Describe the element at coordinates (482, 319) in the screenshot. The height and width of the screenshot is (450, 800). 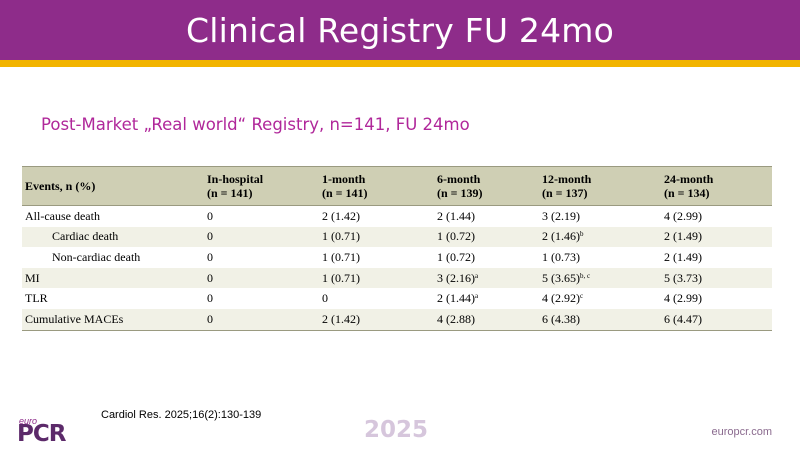
I see `cell-6-month: 4 (2.88)` at that location.